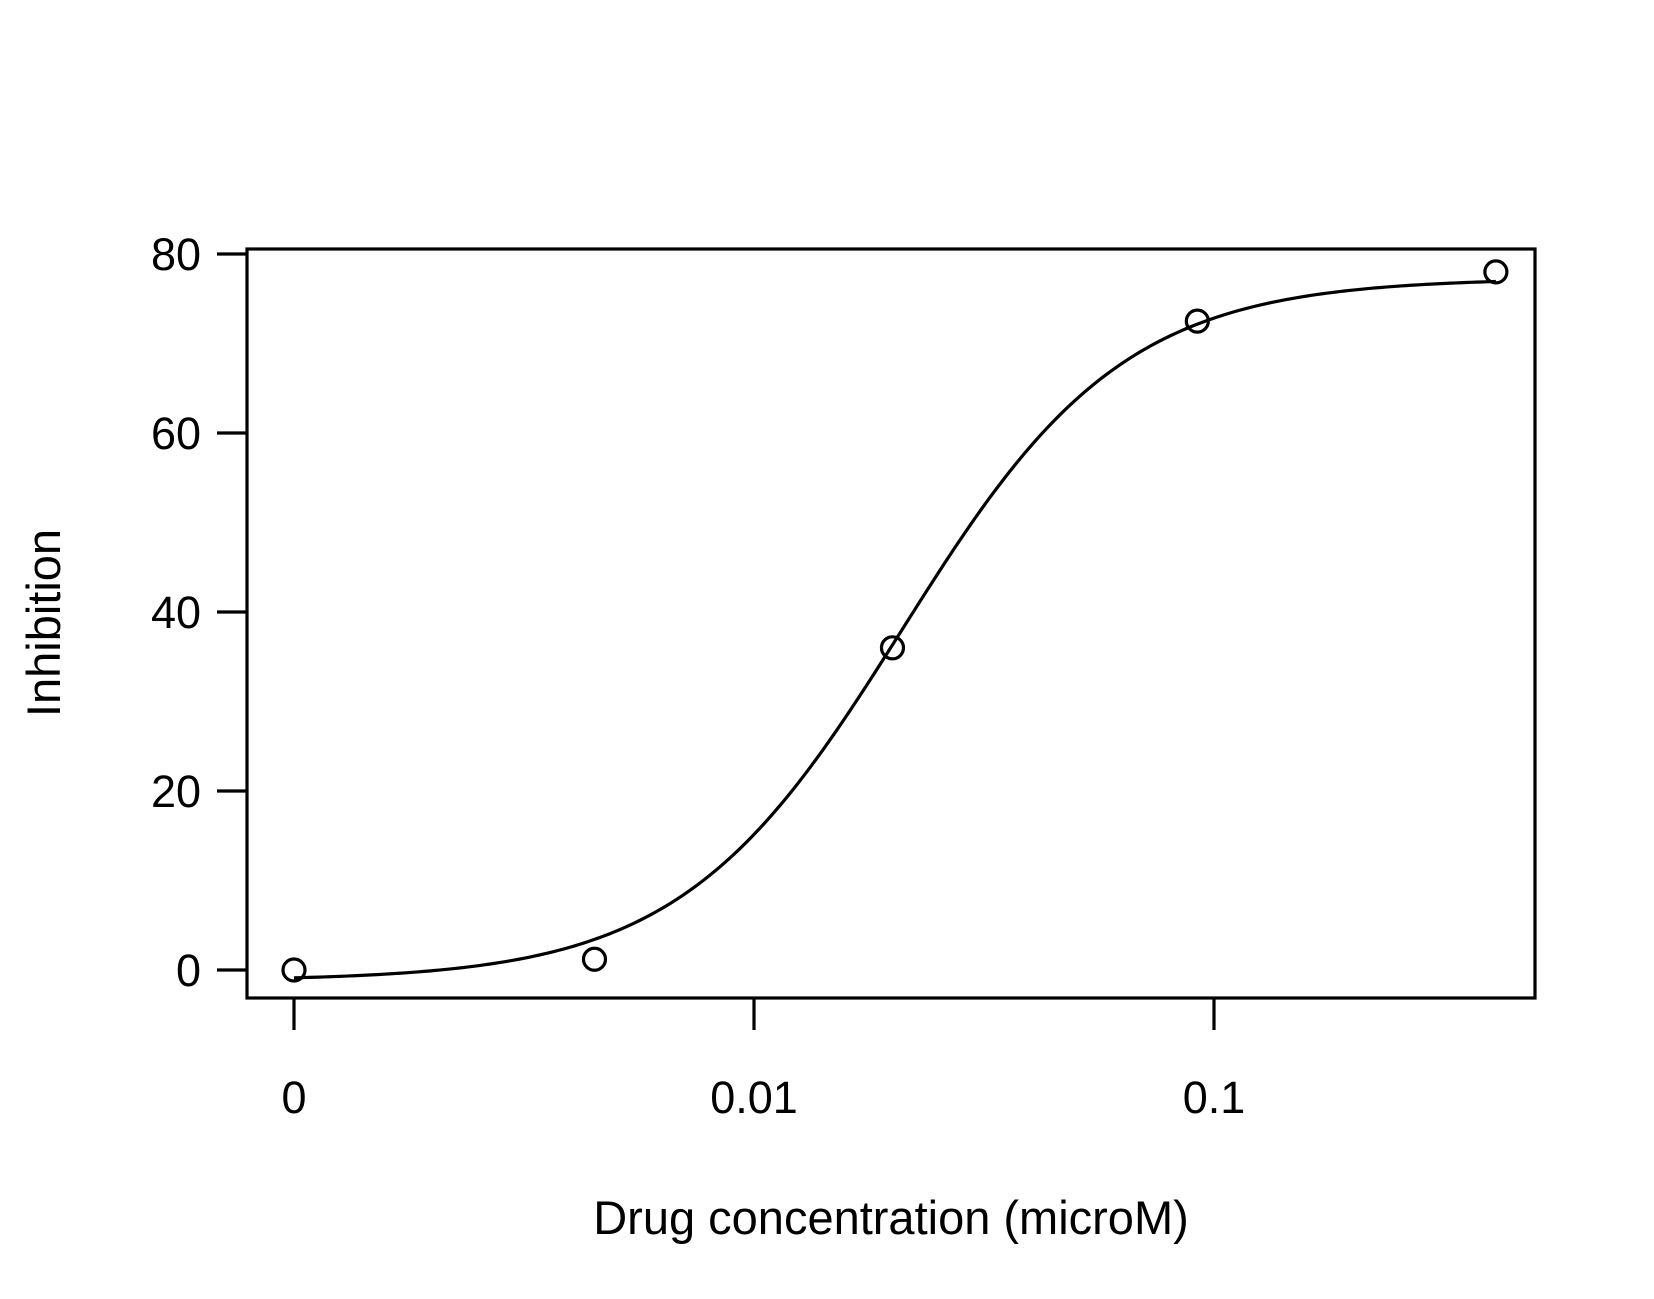 The height and width of the screenshot is (1299, 1654). Describe the element at coordinates (43, 623) in the screenshot. I see `y-axis-label: Inhibition` at that location.